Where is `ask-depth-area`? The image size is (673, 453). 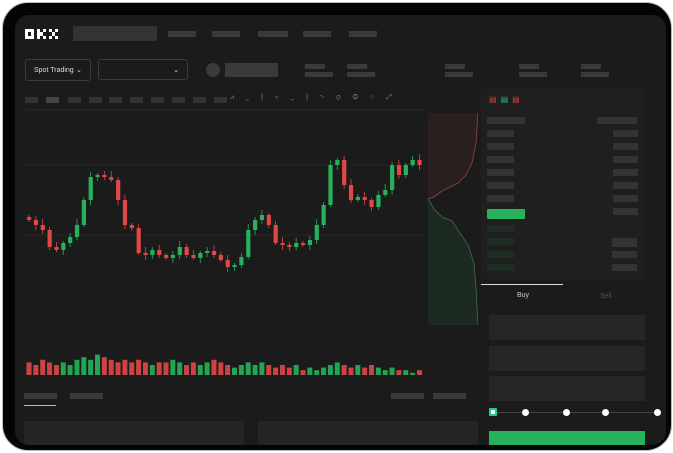 ask-depth-area is located at coordinates (453, 156).